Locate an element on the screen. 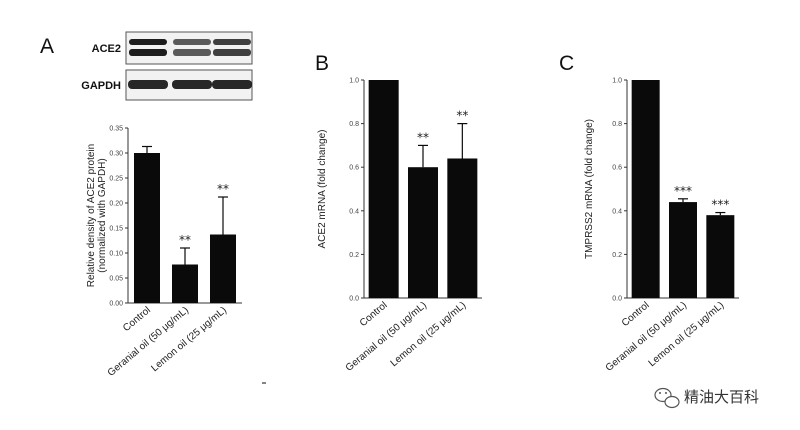 Image resolution: width=800 pixels, height=430 pixels. y-tick-label: 0.00 is located at coordinates (116, 304).